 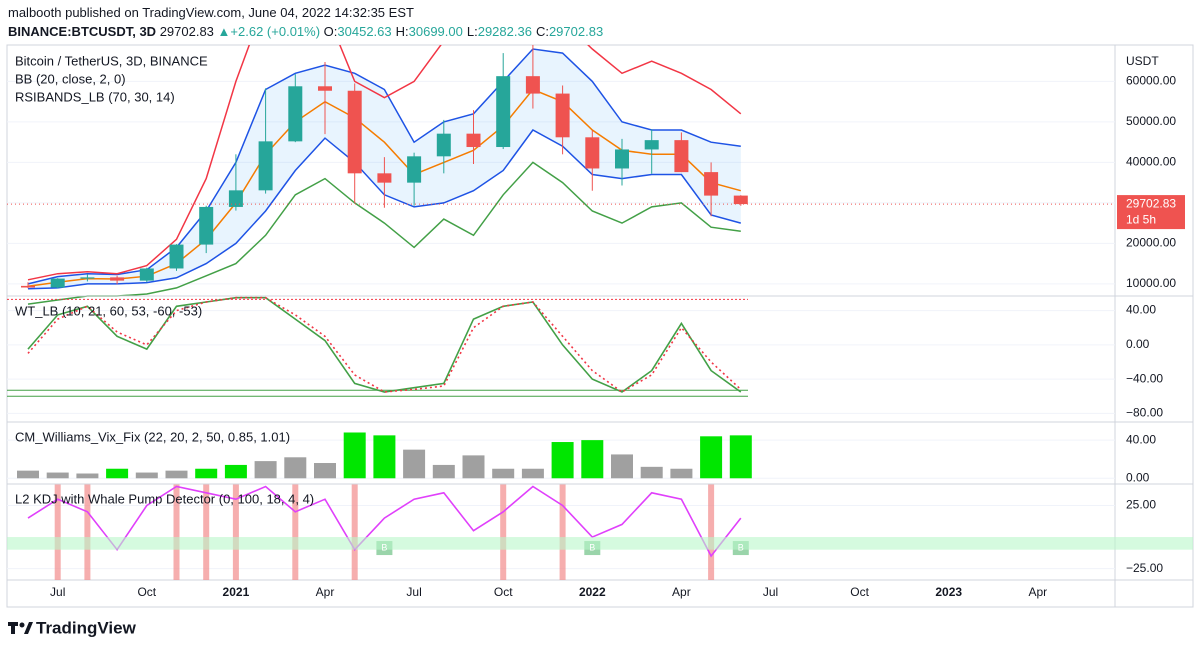 What do you see at coordinates (384, 233) in the screenshot?
I see `overlay-line` at bounding box center [384, 233].